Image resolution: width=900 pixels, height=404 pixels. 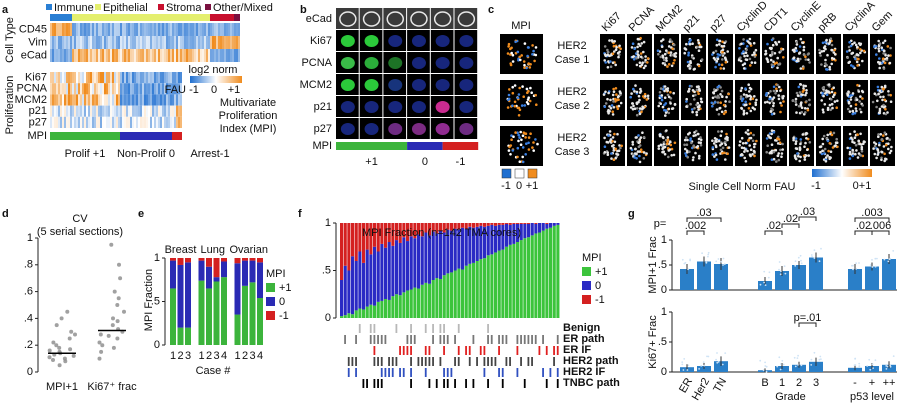 I want to click on x-axis-label: Grade, so click(x=790, y=397).